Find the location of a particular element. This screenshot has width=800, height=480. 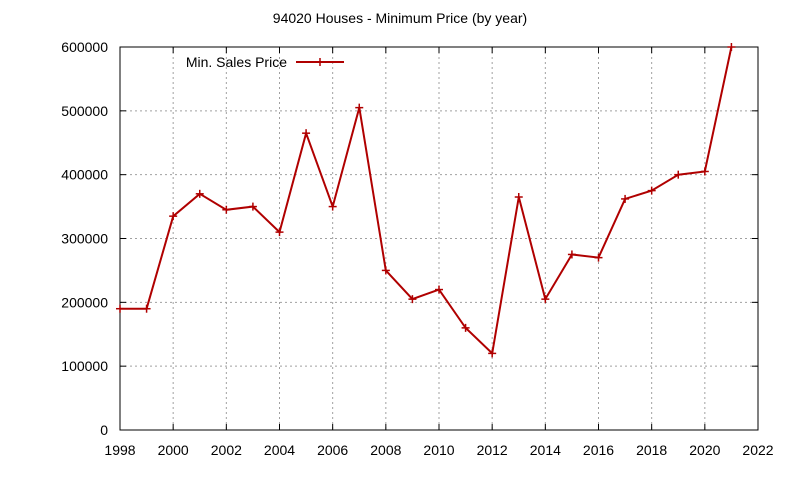

legend: Min. Sales Price is located at coordinates (265, 62).